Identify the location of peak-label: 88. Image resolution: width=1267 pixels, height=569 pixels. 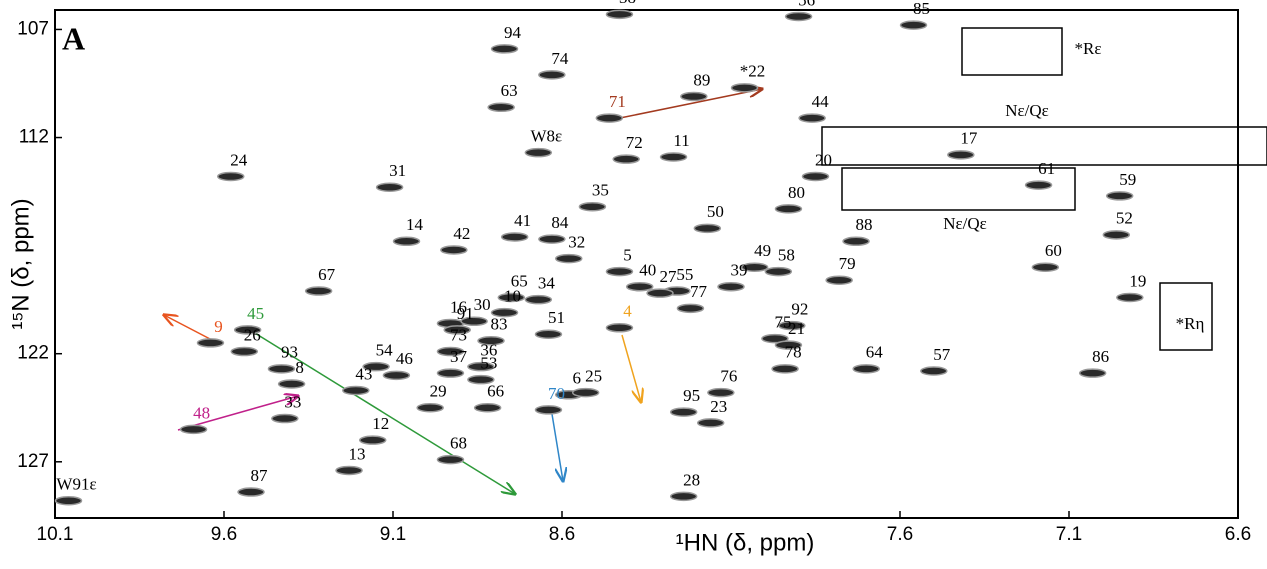
(864, 224).